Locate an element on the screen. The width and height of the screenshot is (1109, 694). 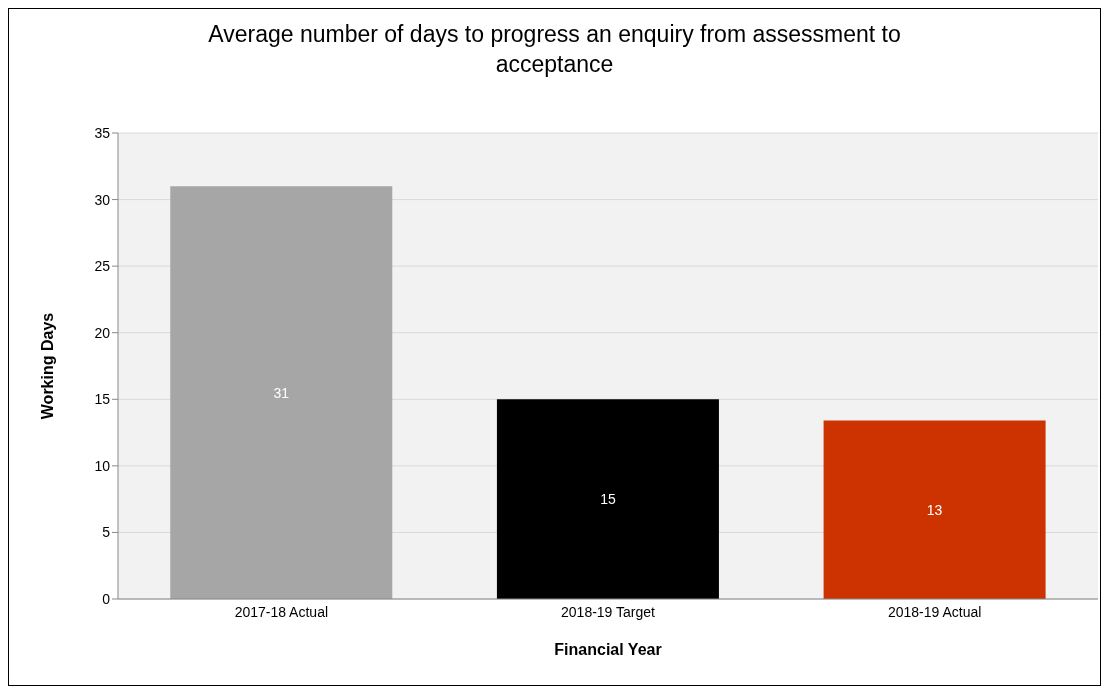
y-tick-label: 5 is located at coordinates (106, 532).